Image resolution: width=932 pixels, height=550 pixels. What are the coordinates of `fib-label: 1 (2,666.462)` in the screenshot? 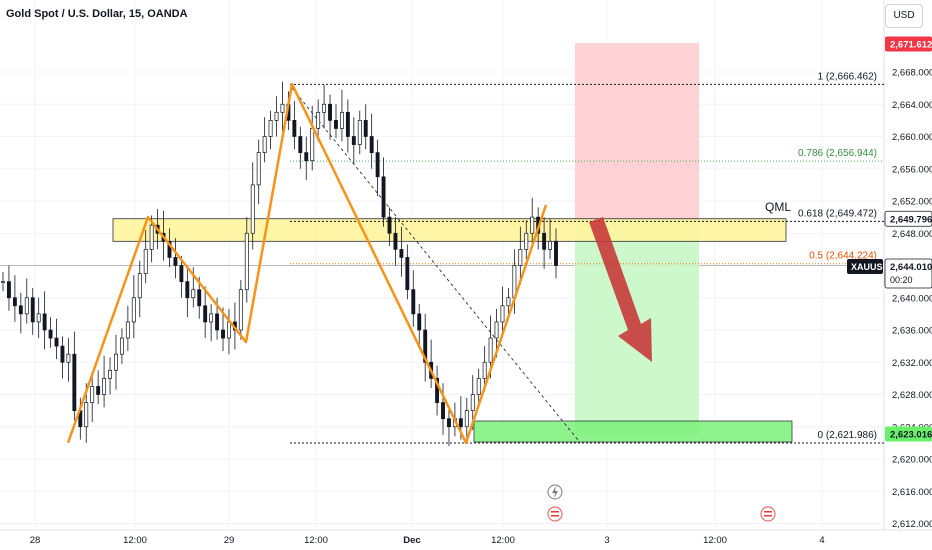 It's located at (848, 76).